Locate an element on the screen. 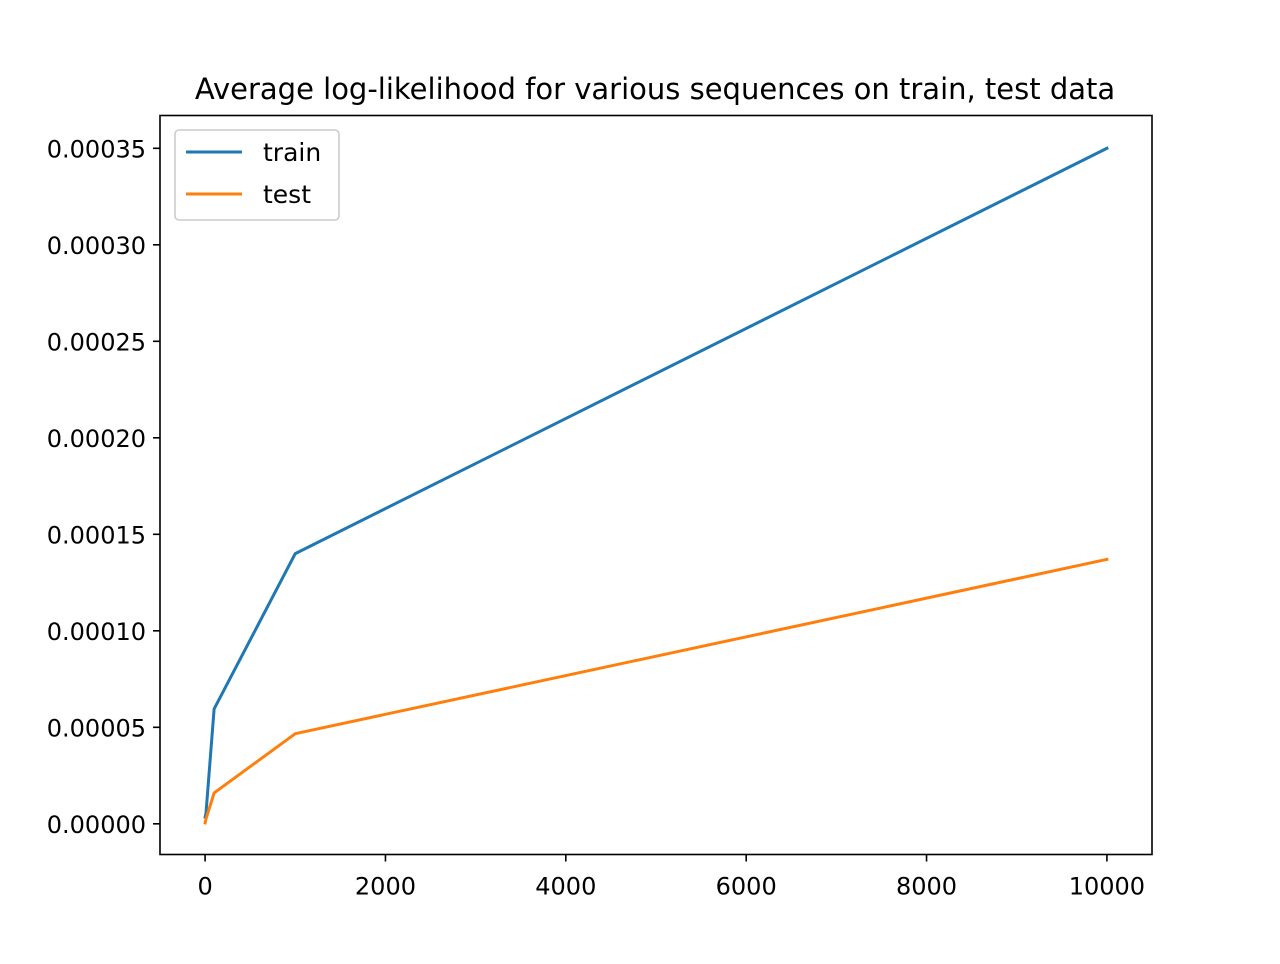 The image size is (1280, 964). y-tick-label: 0.00035 is located at coordinates (96, 149).